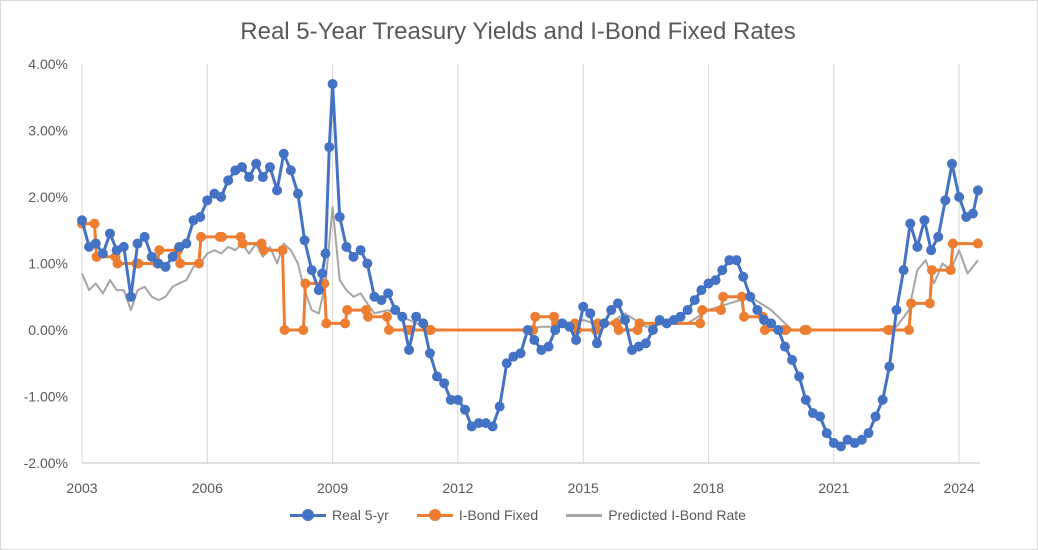 The height and width of the screenshot is (550, 1038). I want to click on x-axis-labels: 2003 2006 2009 2012 2015 2018 2021 2024, so click(520, 488).